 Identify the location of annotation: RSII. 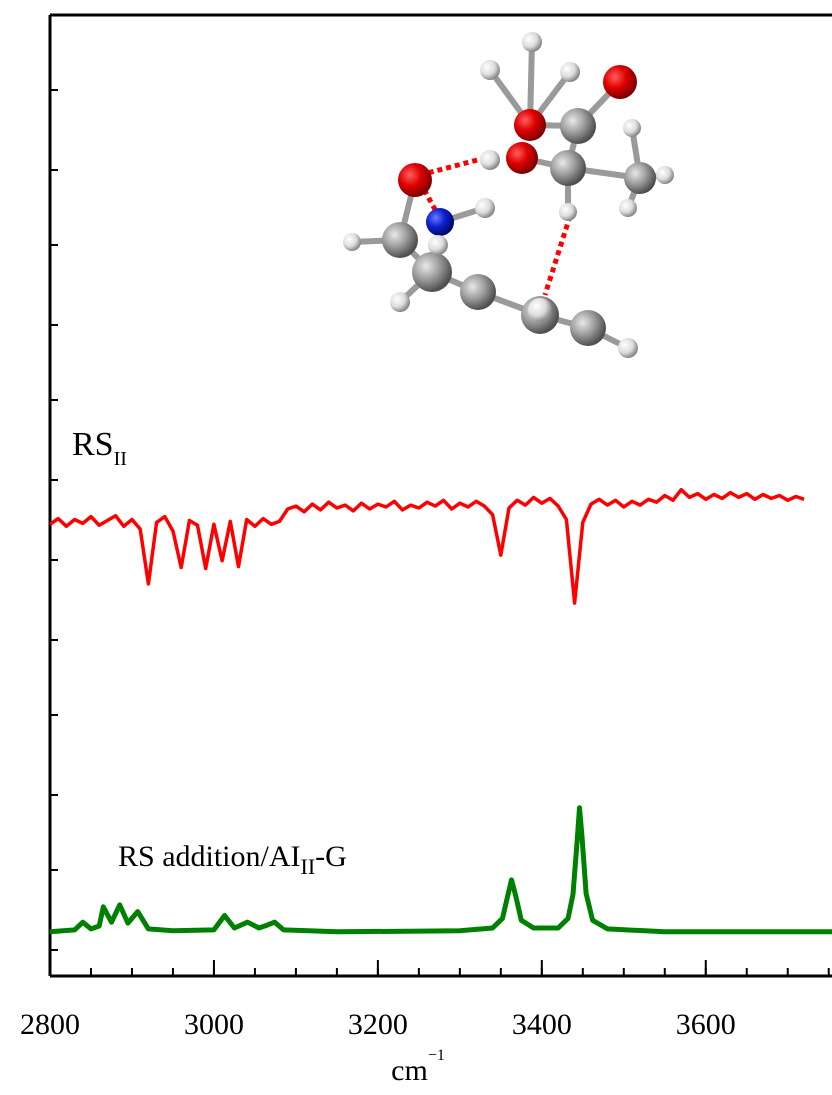
(99, 448).